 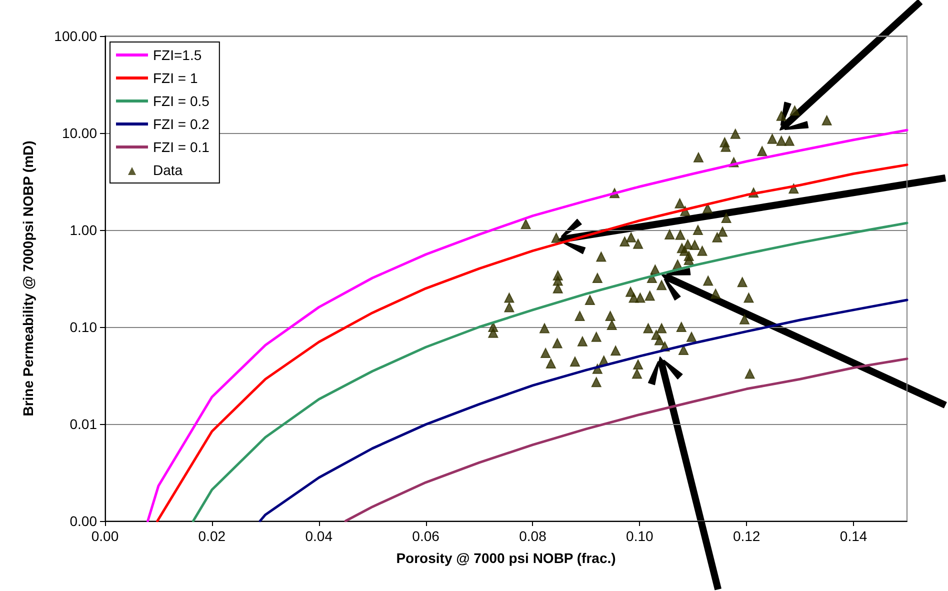 What do you see at coordinates (76, 36) in the screenshot?
I see `y-tick-label: 100.00` at bounding box center [76, 36].